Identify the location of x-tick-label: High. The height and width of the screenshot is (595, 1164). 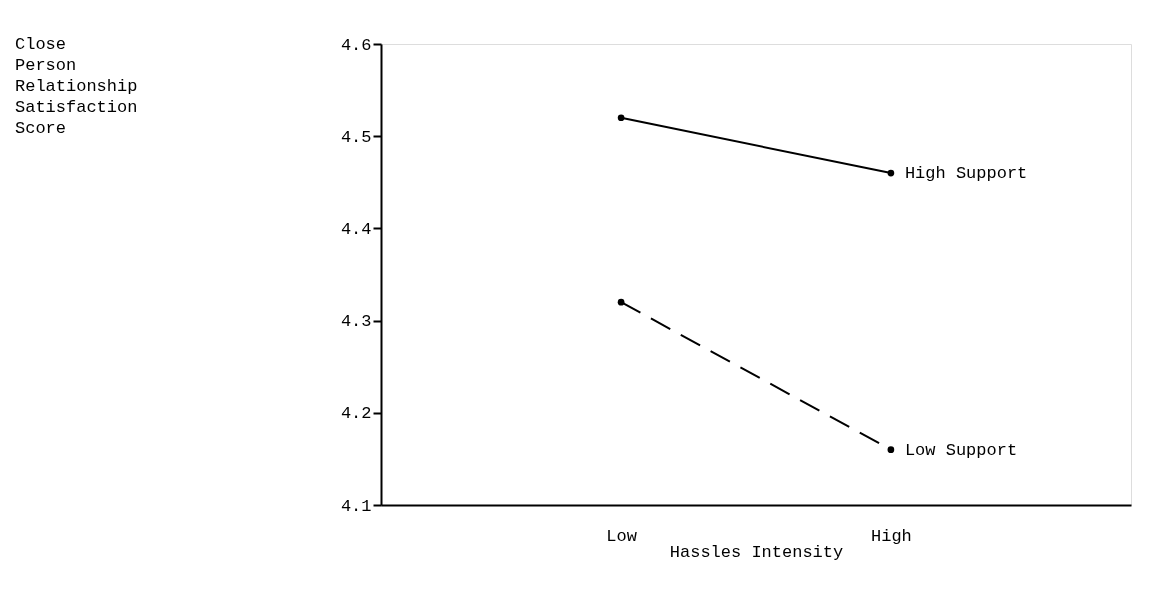
(891, 536).